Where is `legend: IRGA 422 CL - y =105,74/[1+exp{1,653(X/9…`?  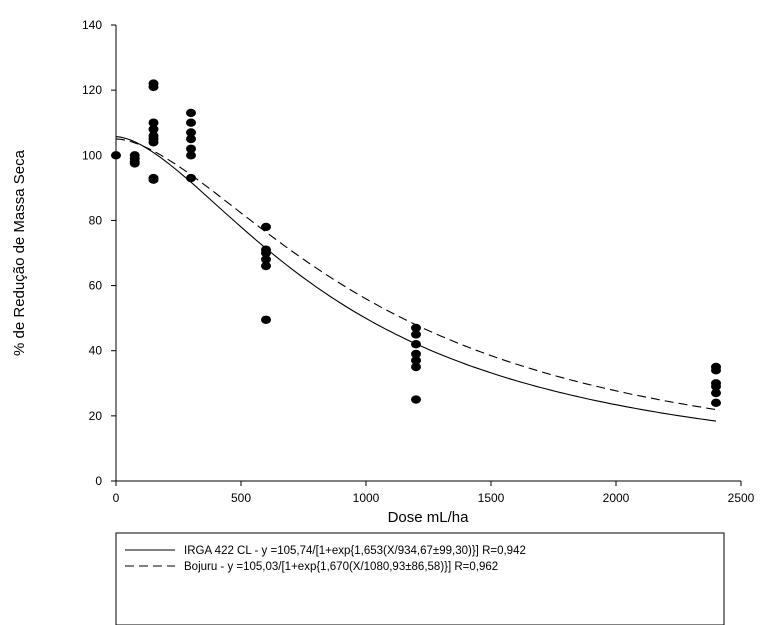
legend: IRGA 422 CL - y =105,74/[1+exp{1,653(X/9… is located at coordinates (420, 578).